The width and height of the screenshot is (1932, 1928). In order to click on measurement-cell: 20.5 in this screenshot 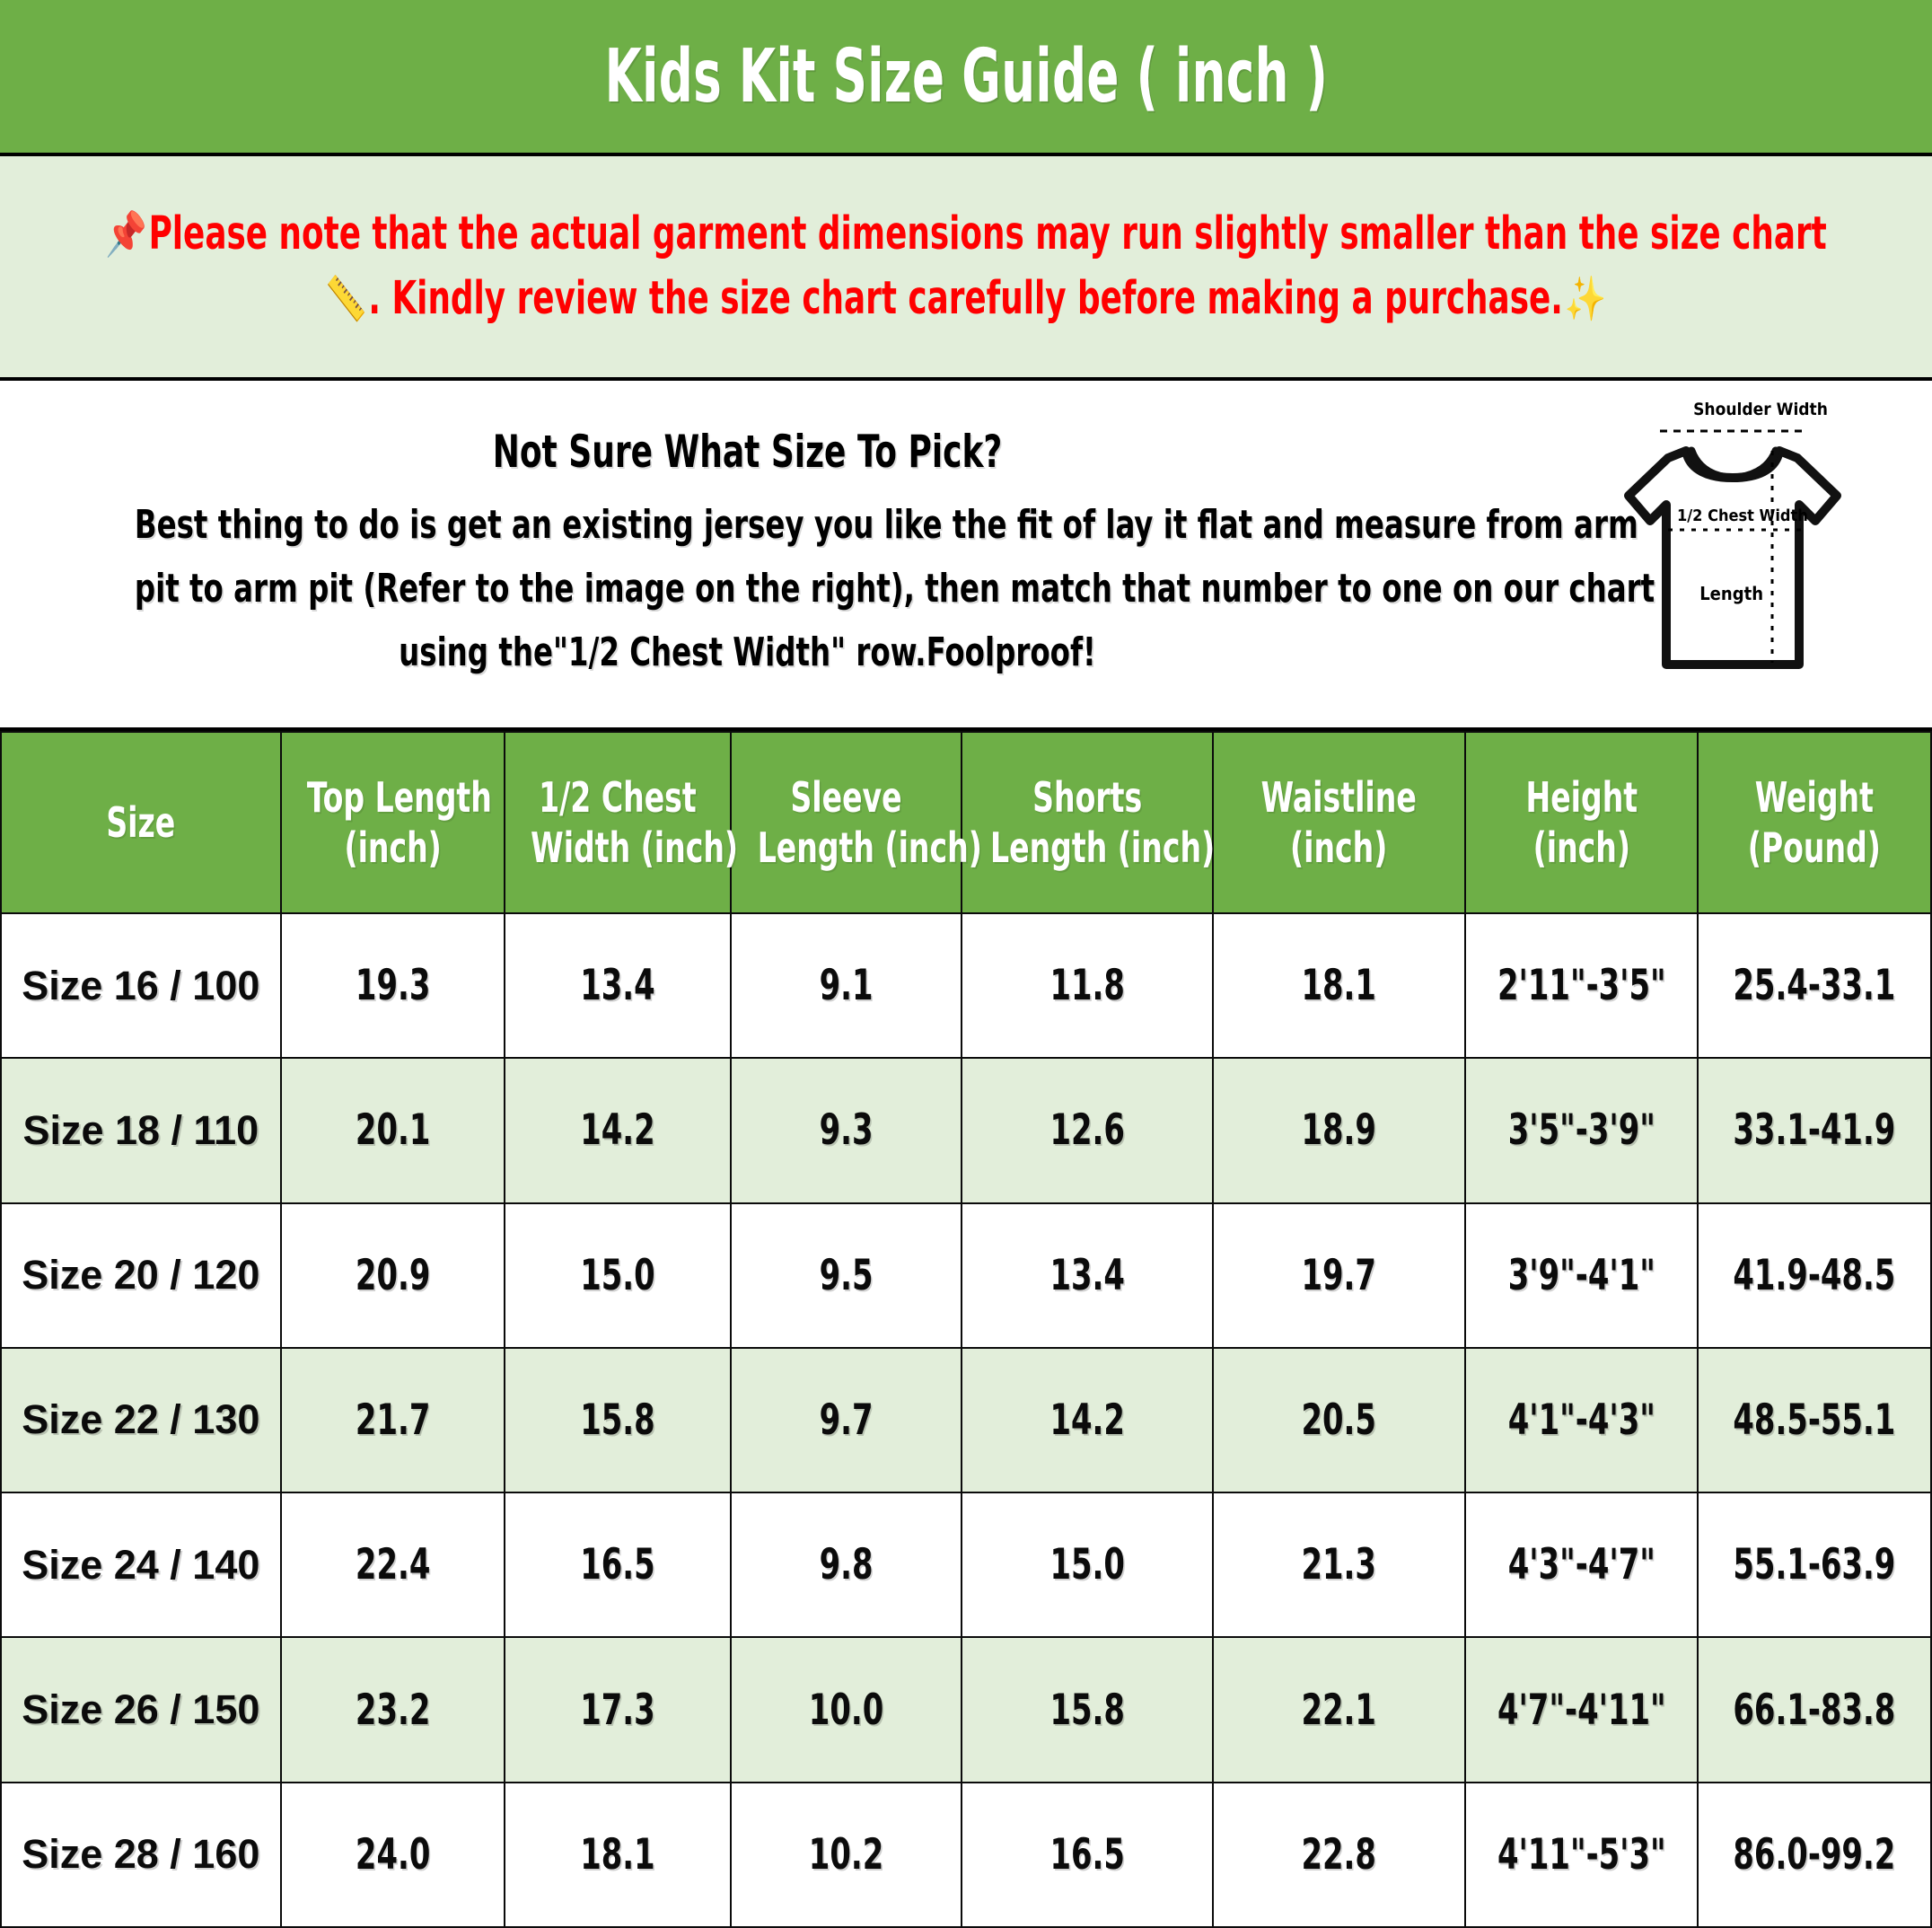, I will do `click(1339, 1420)`.